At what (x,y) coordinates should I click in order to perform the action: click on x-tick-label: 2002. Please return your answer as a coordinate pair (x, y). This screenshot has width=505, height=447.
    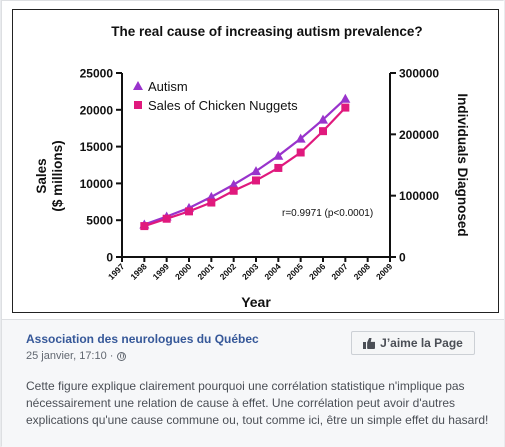
    Looking at the image, I should click on (228, 271).